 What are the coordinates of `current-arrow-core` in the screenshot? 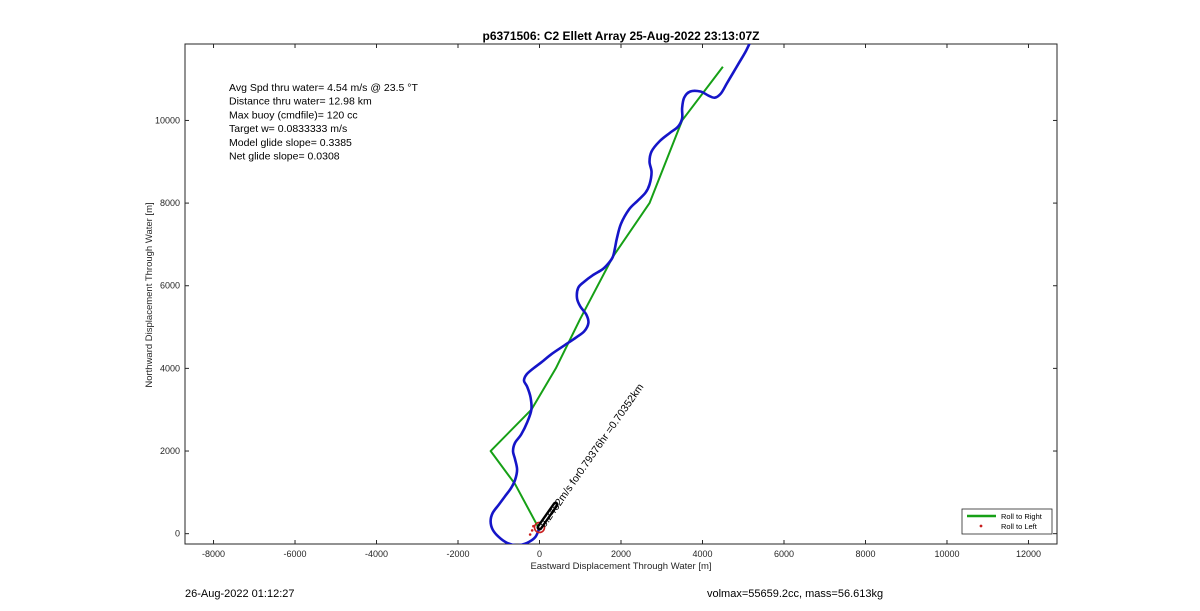 It's located at (548, 516).